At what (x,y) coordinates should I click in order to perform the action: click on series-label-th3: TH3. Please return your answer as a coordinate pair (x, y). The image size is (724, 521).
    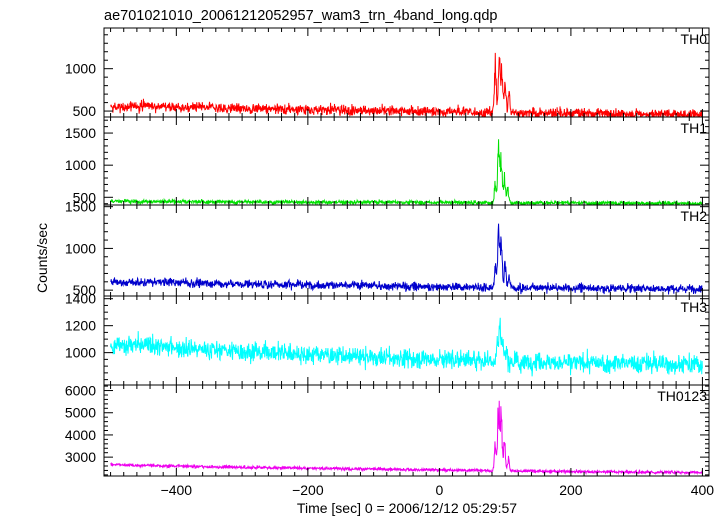
    Looking at the image, I should click on (694, 307).